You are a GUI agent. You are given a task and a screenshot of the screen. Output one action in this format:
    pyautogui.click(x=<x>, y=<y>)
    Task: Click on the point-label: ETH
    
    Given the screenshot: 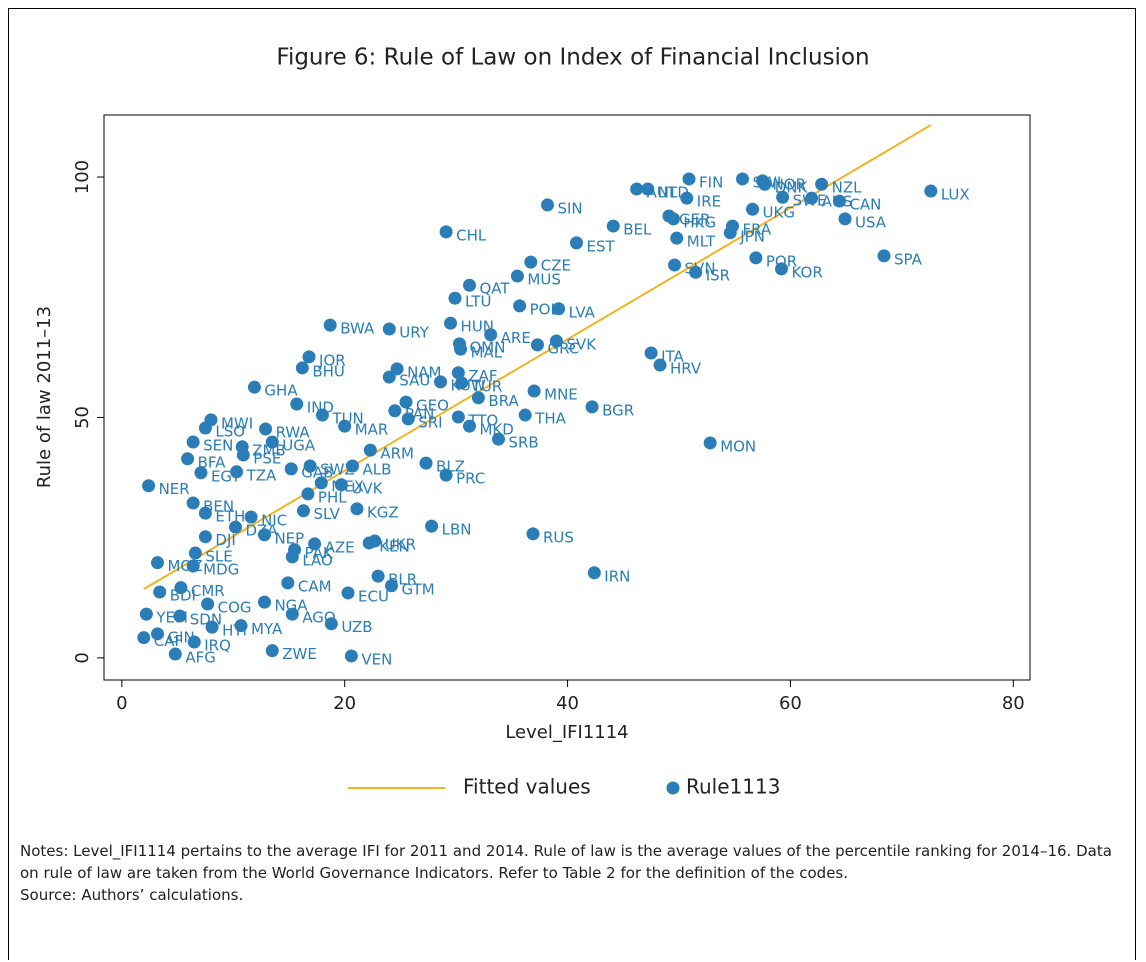 What is the action you would take?
    pyautogui.click(x=230, y=517)
    